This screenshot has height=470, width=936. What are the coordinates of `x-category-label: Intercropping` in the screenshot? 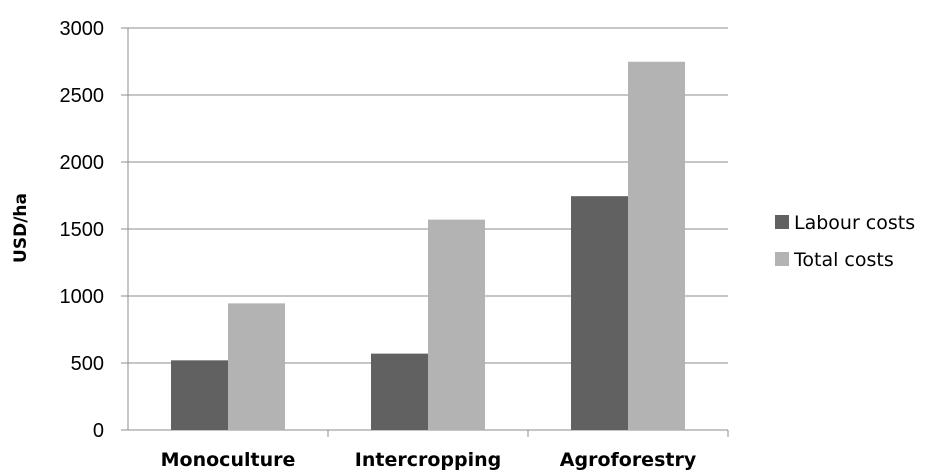 It's located at (428, 459).